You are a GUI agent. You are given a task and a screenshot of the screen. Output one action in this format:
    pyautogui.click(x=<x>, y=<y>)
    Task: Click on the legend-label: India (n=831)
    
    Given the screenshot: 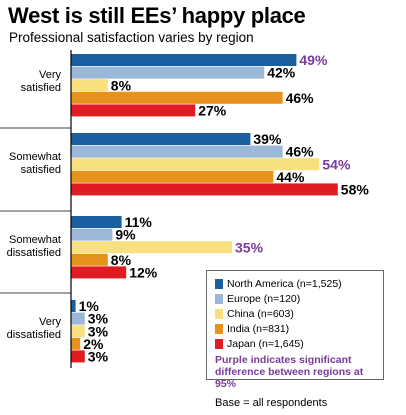 What is the action you would take?
    pyautogui.click(x=258, y=329)
    